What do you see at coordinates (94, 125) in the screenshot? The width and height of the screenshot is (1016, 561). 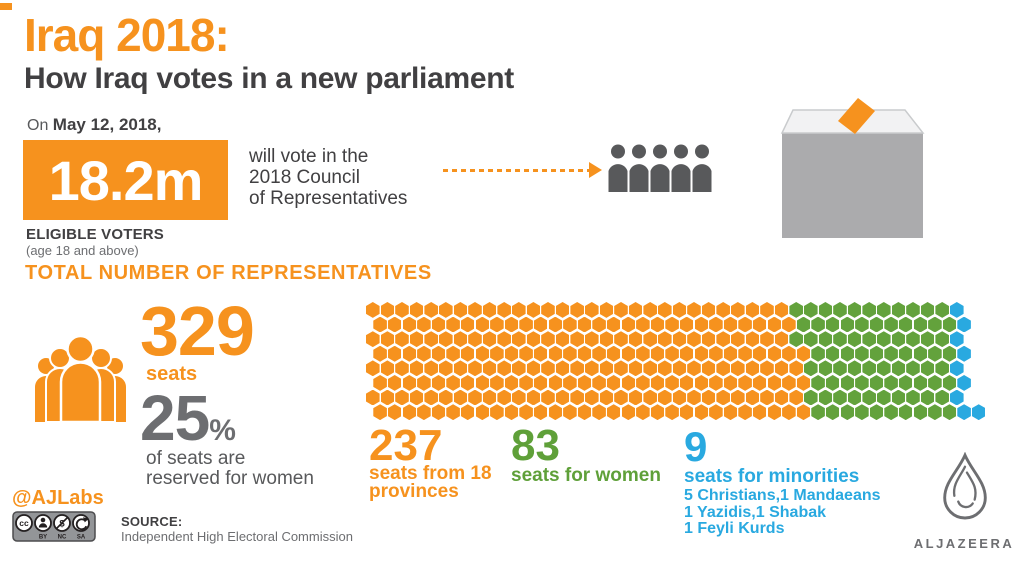 I see `vote-date: On May 12, 2018,` at bounding box center [94, 125].